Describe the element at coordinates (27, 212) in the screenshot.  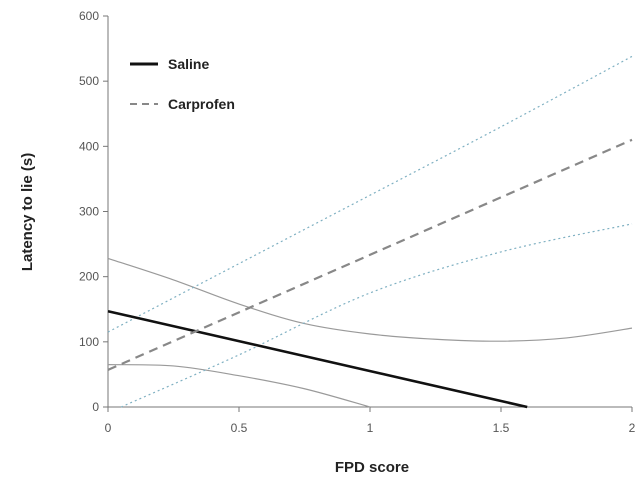
I see `y-axis-title: Latency to lie (s)` at that location.